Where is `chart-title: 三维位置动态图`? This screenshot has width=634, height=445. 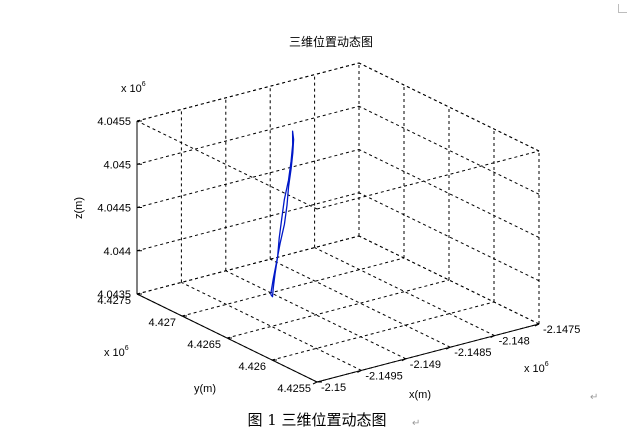
chart-title: 三维位置动态图 is located at coordinates (331, 41).